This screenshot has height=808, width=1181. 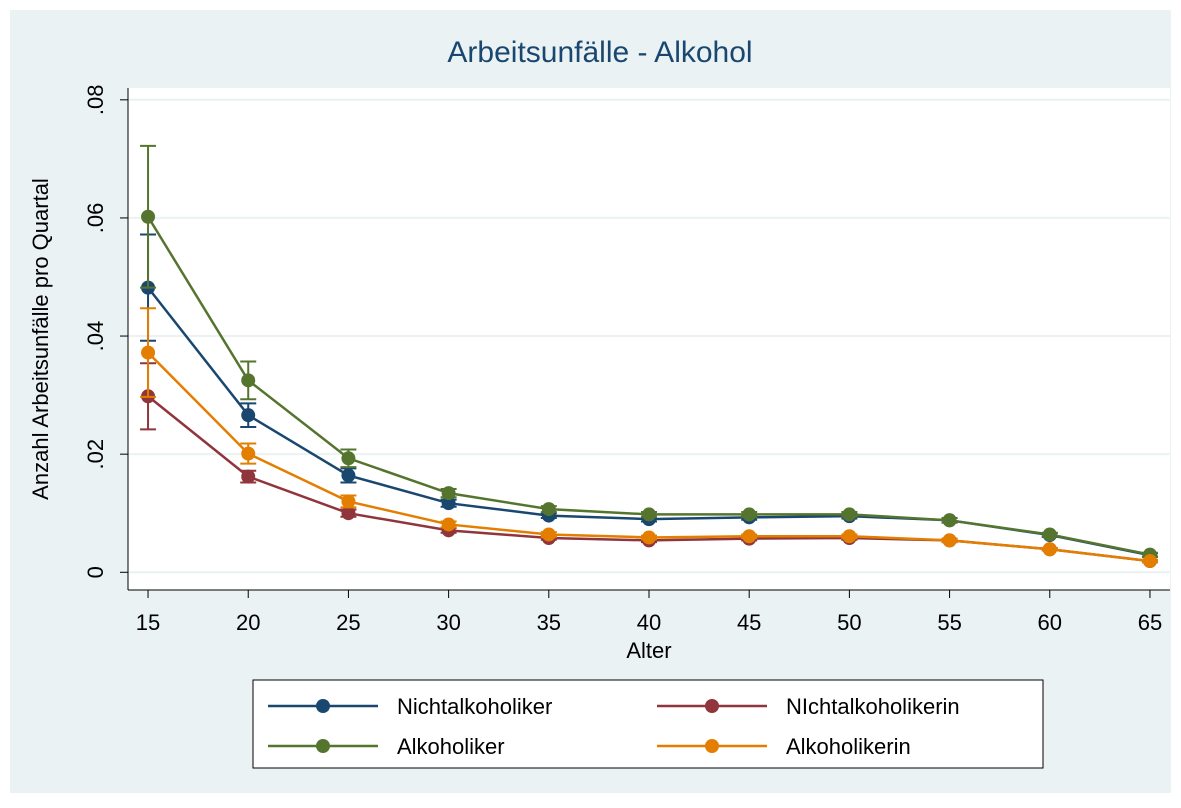 I want to click on x-tick-label: 35, so click(x=549, y=622).